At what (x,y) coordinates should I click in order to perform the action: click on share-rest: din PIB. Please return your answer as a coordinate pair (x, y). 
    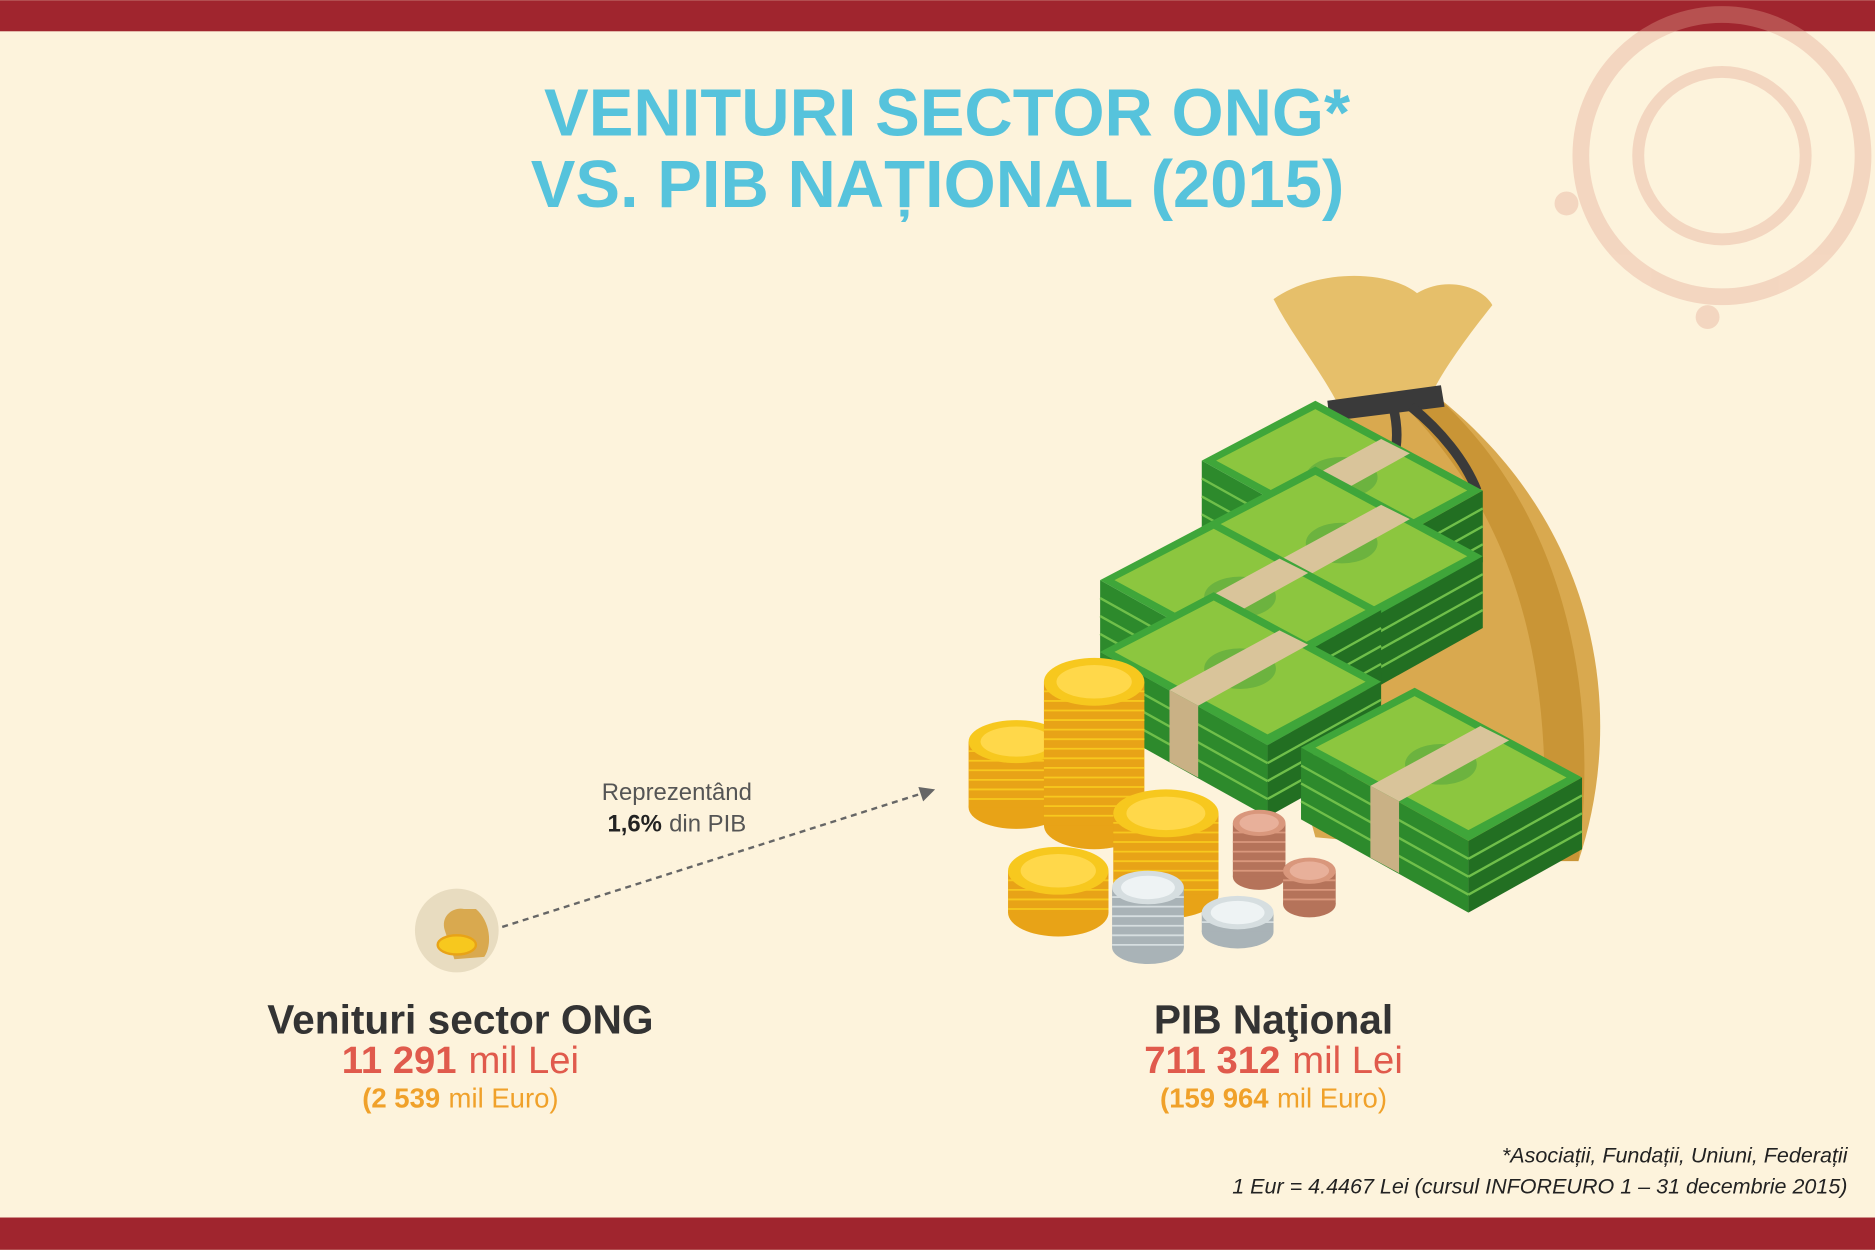
    Looking at the image, I should click on (707, 823).